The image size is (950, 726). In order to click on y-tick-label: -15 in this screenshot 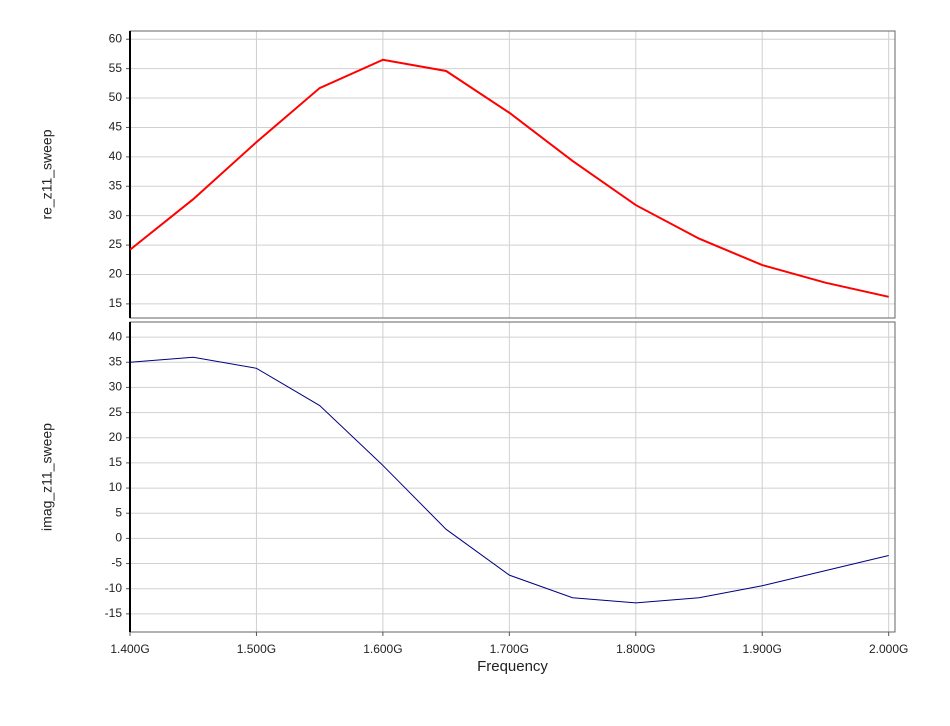, I will do `click(114, 613)`.